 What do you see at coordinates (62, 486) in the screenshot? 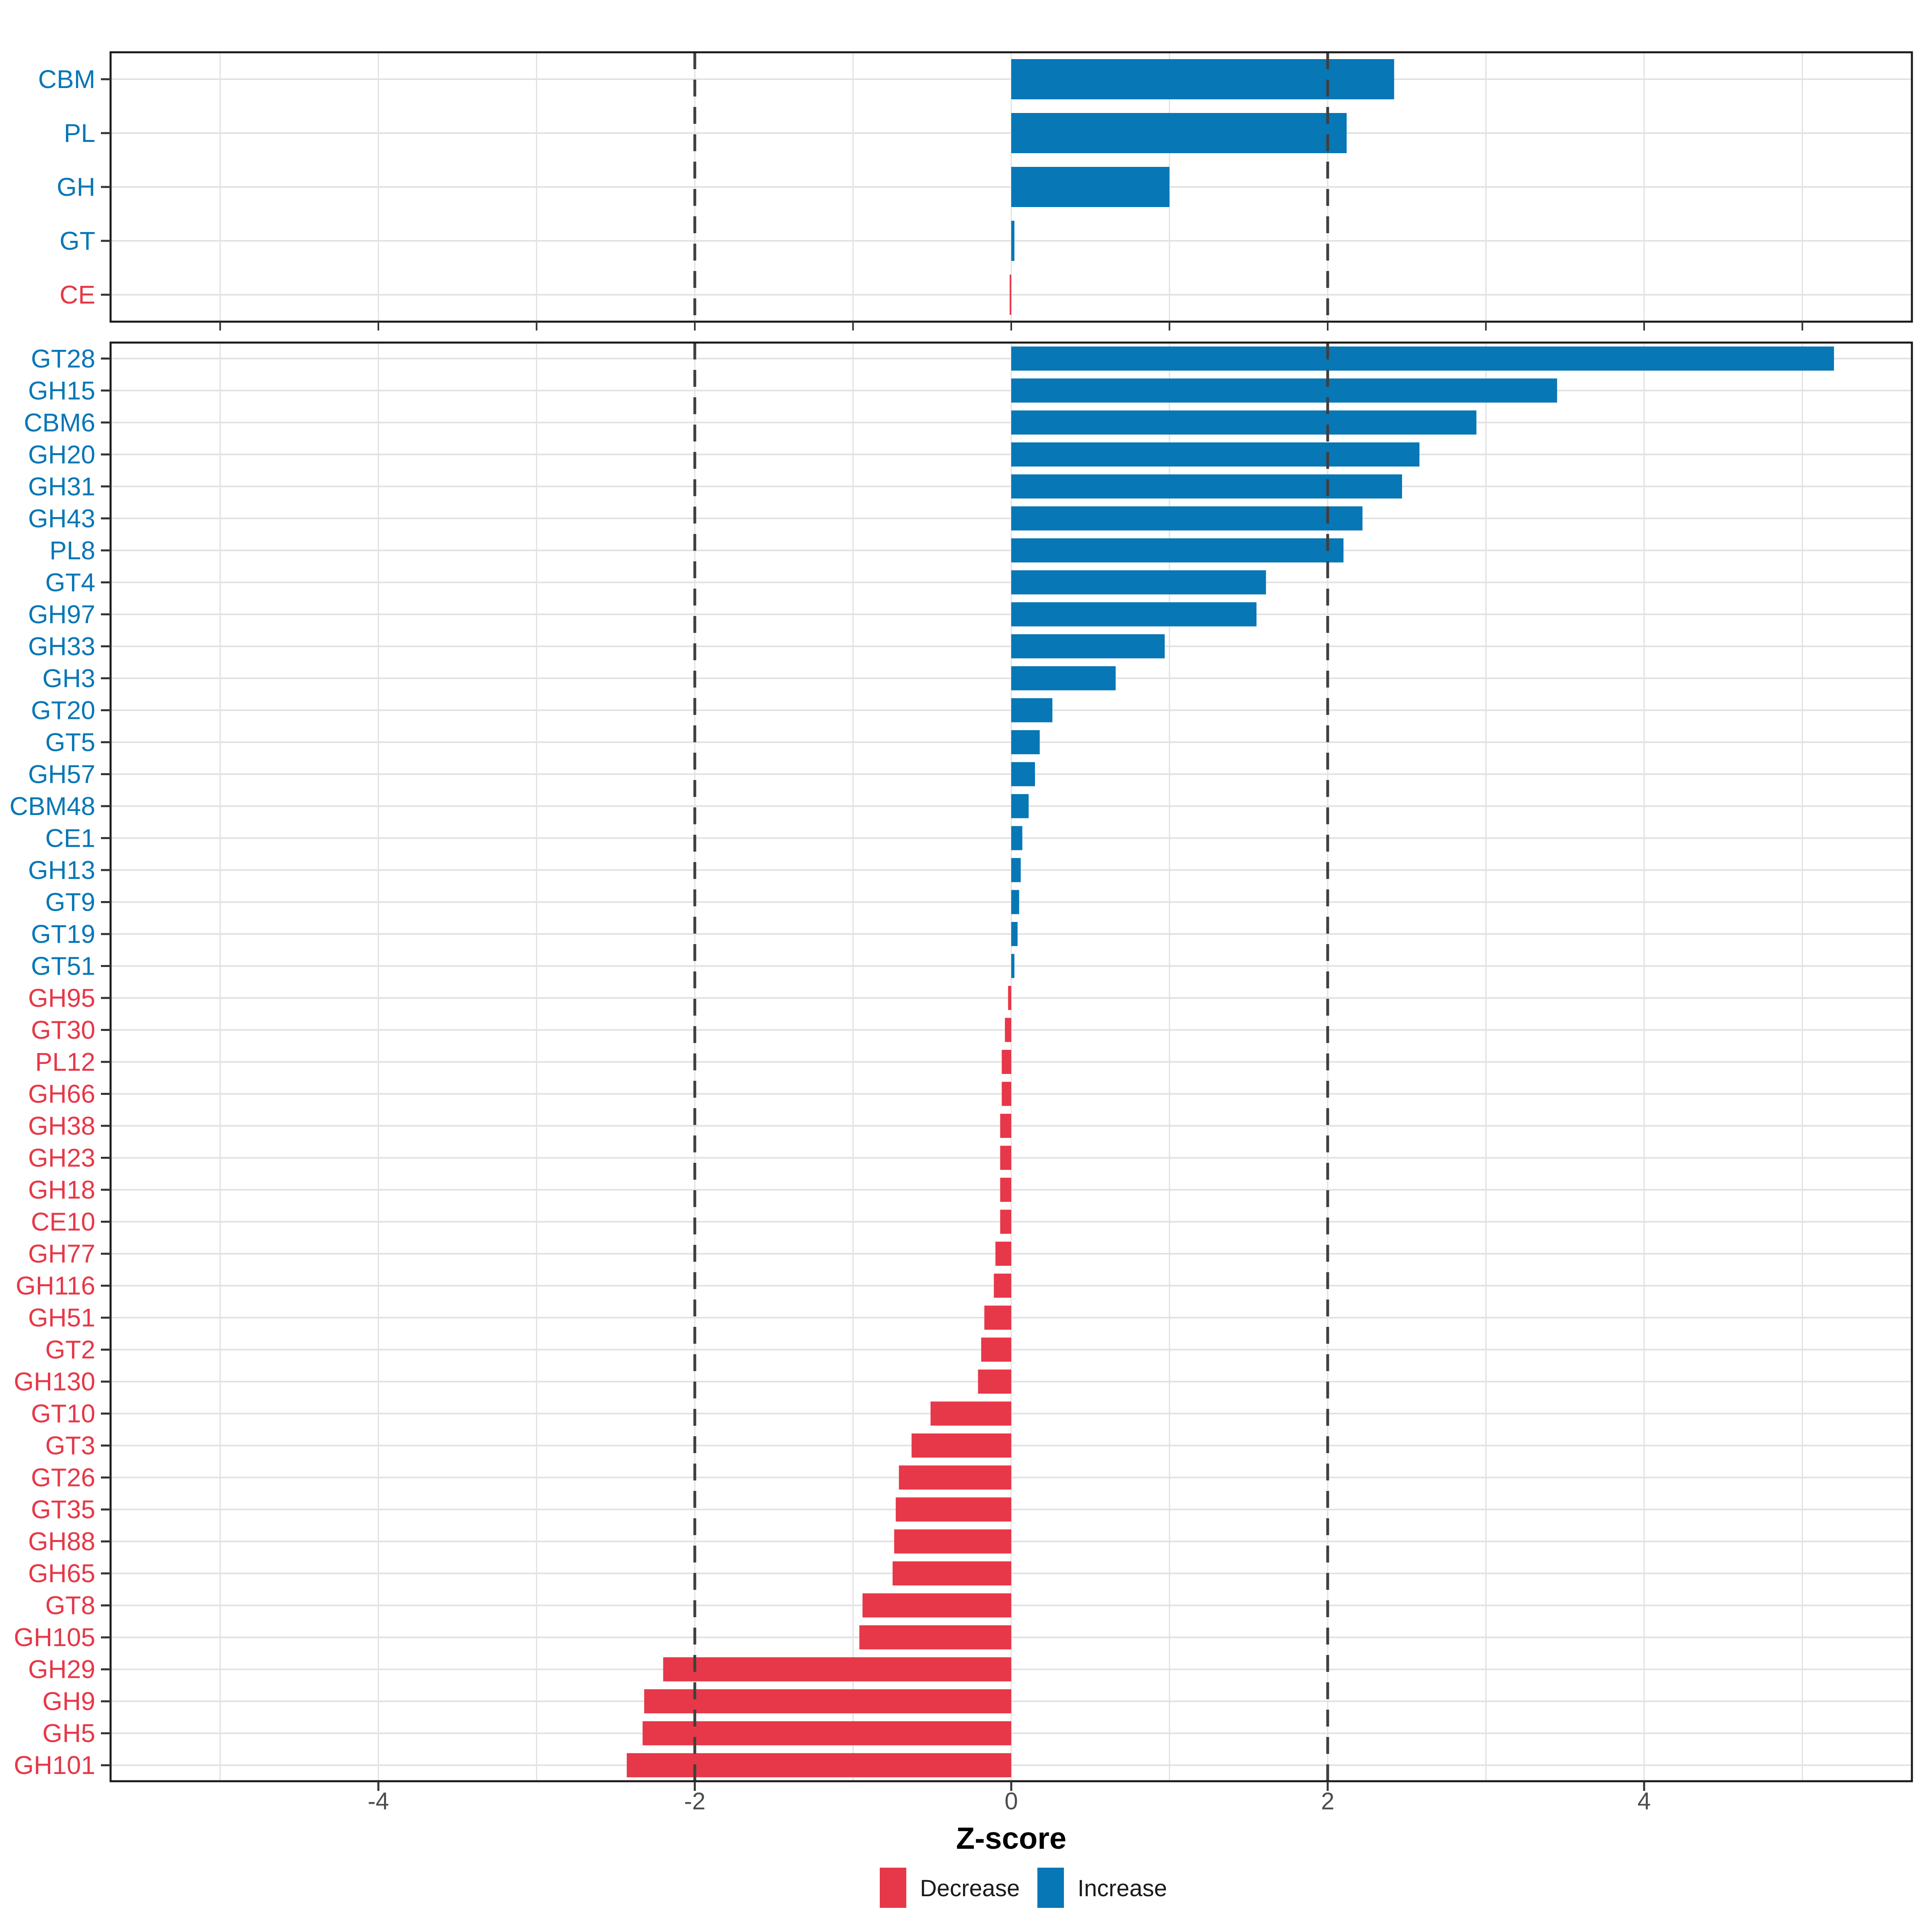
I see `y-label-GH31: GH31` at bounding box center [62, 486].